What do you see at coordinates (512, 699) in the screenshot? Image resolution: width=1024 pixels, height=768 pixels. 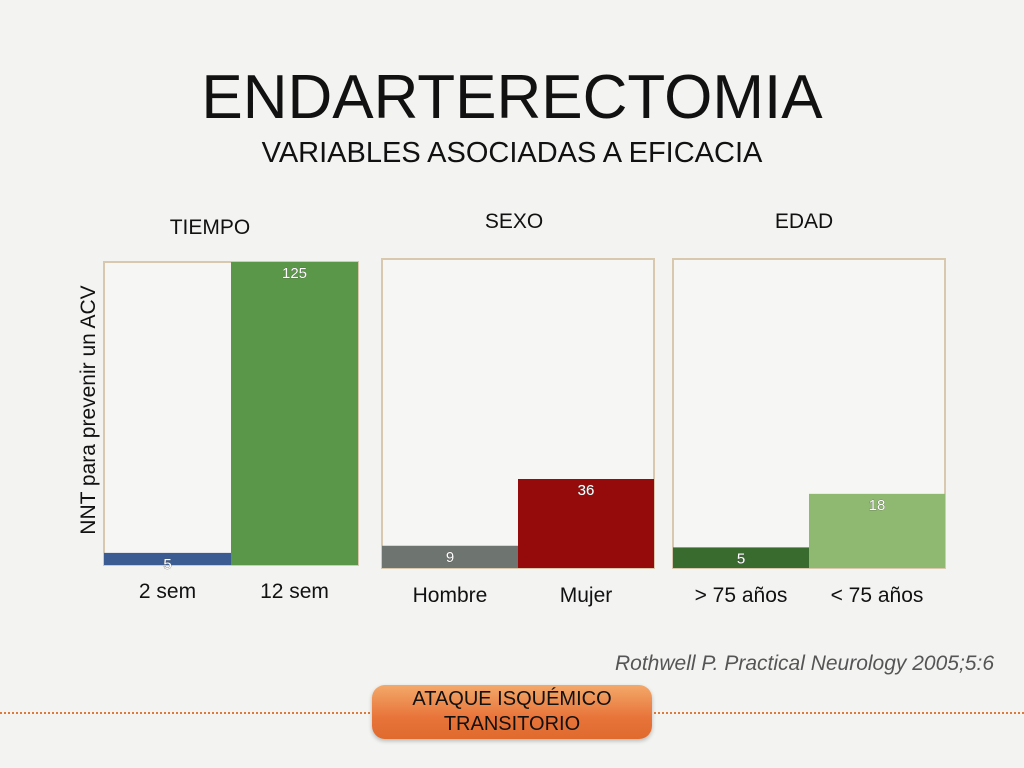 I see `tia-button-line1: ATAQUE ISQUÉMICO` at bounding box center [512, 699].